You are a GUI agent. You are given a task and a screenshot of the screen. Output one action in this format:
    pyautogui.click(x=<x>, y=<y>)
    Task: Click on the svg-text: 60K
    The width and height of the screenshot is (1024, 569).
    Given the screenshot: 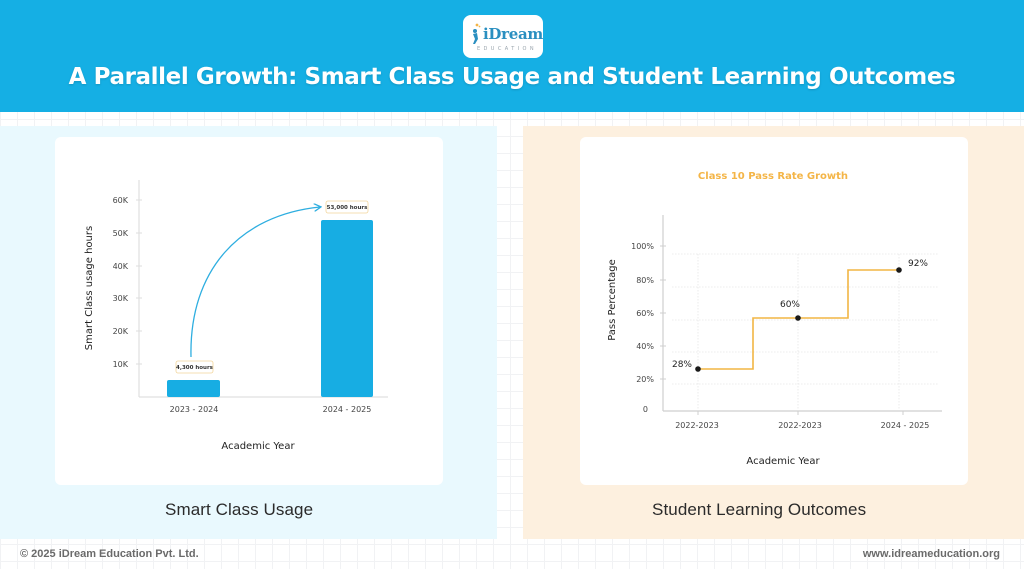 What is the action you would take?
    pyautogui.click(x=121, y=200)
    